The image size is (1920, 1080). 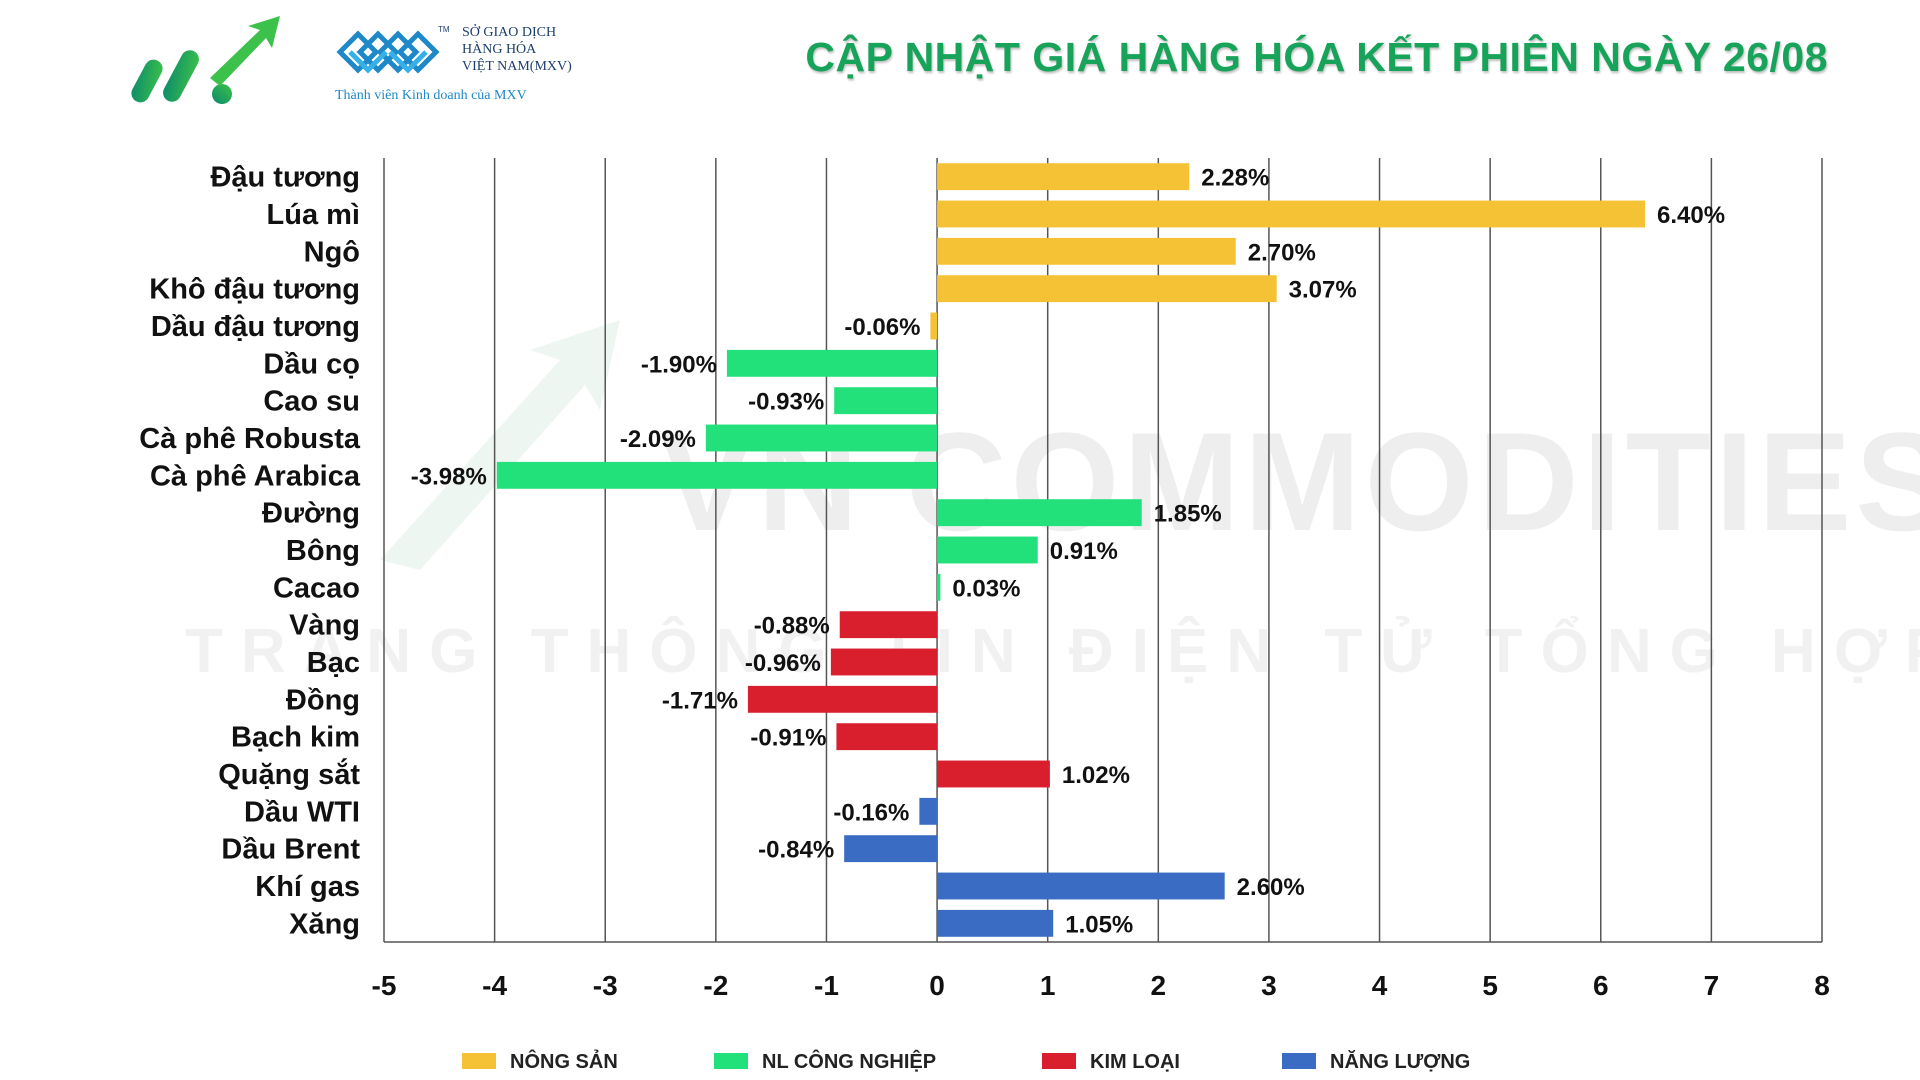 What do you see at coordinates (1712, 985) in the screenshot?
I see `x-tick-label: 7` at bounding box center [1712, 985].